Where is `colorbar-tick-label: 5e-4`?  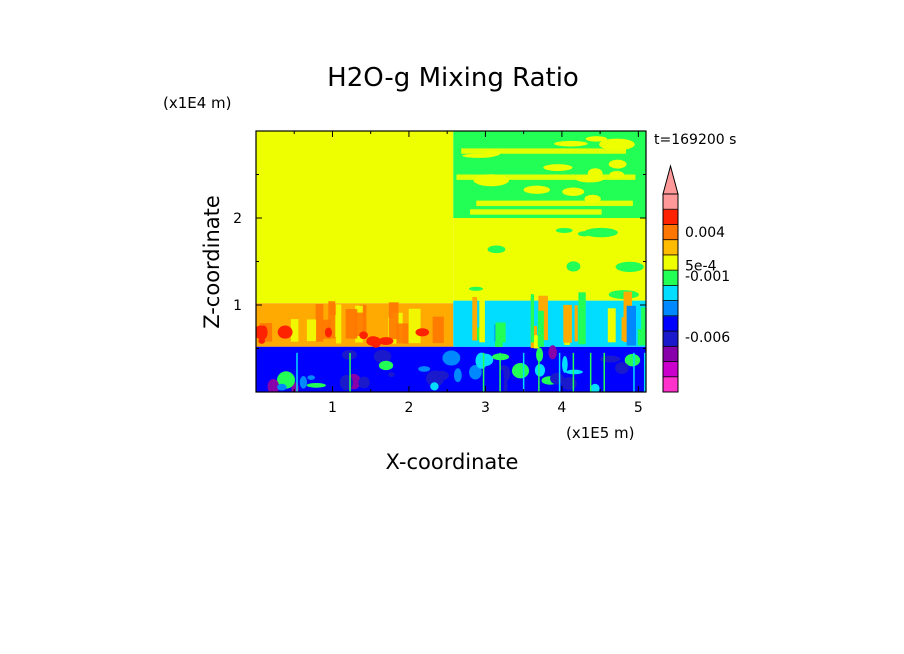 colorbar-tick-label: 5e-4 is located at coordinates (701, 267).